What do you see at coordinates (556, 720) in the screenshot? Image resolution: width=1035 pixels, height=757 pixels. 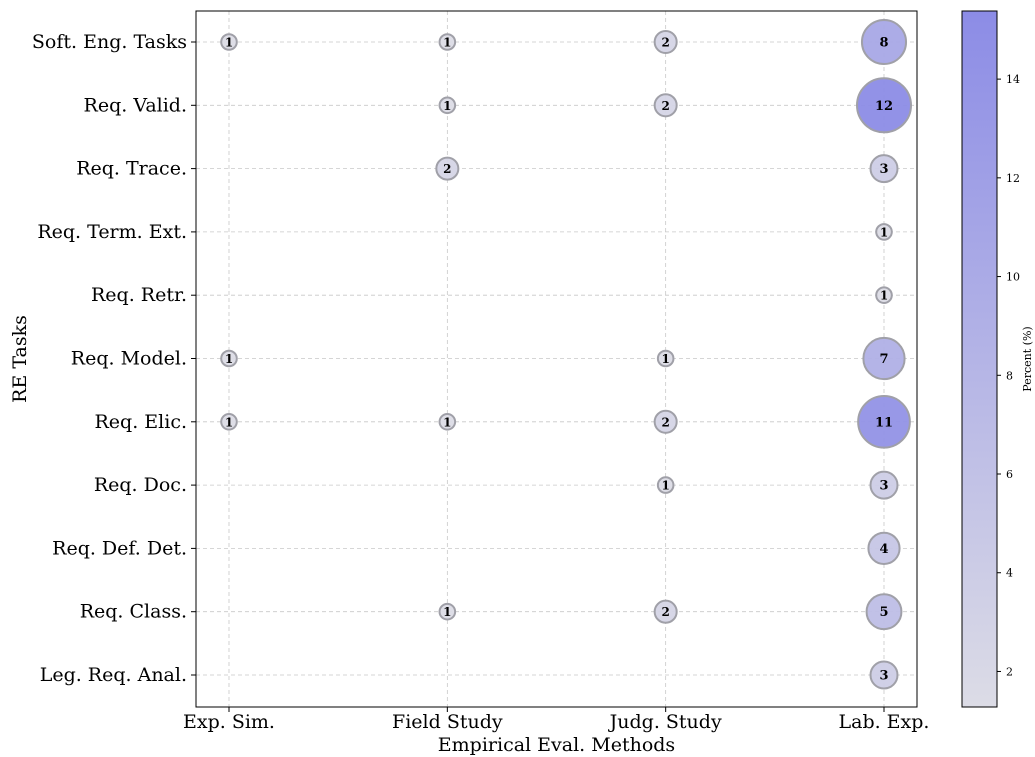 I see `x-axis: Exp. Sim. Field Study Judg. Study Lab. Exp.` at bounding box center [556, 720].